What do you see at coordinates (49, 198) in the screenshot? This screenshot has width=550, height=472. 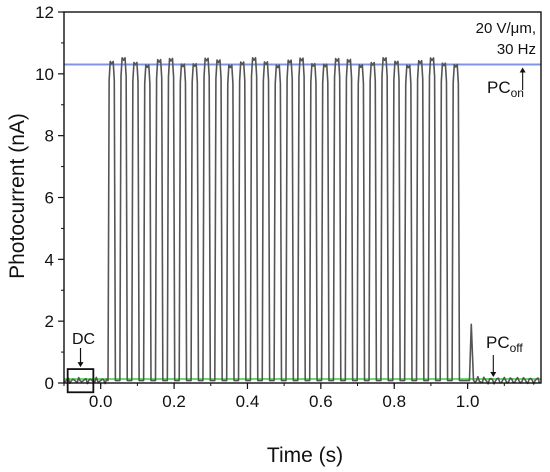 I see `y-tick-label: 6` at bounding box center [49, 198].